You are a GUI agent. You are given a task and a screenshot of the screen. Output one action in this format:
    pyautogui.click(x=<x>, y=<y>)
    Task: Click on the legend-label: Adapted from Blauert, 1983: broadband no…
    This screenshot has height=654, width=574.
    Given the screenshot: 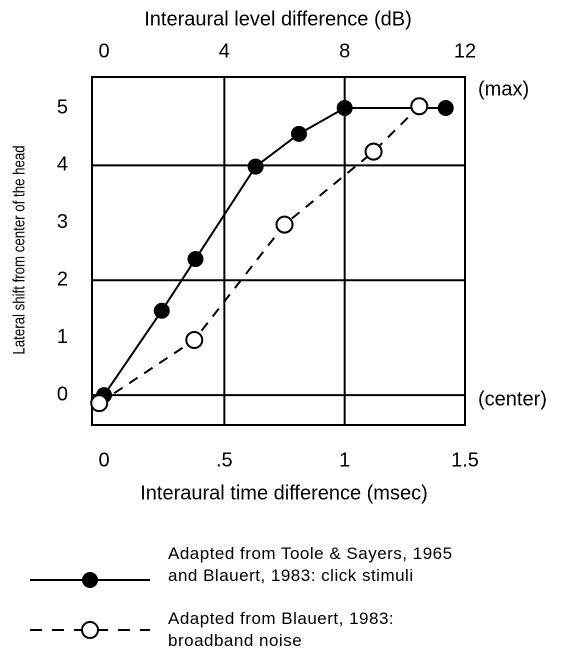 What is the action you would take?
    pyautogui.click(x=281, y=629)
    